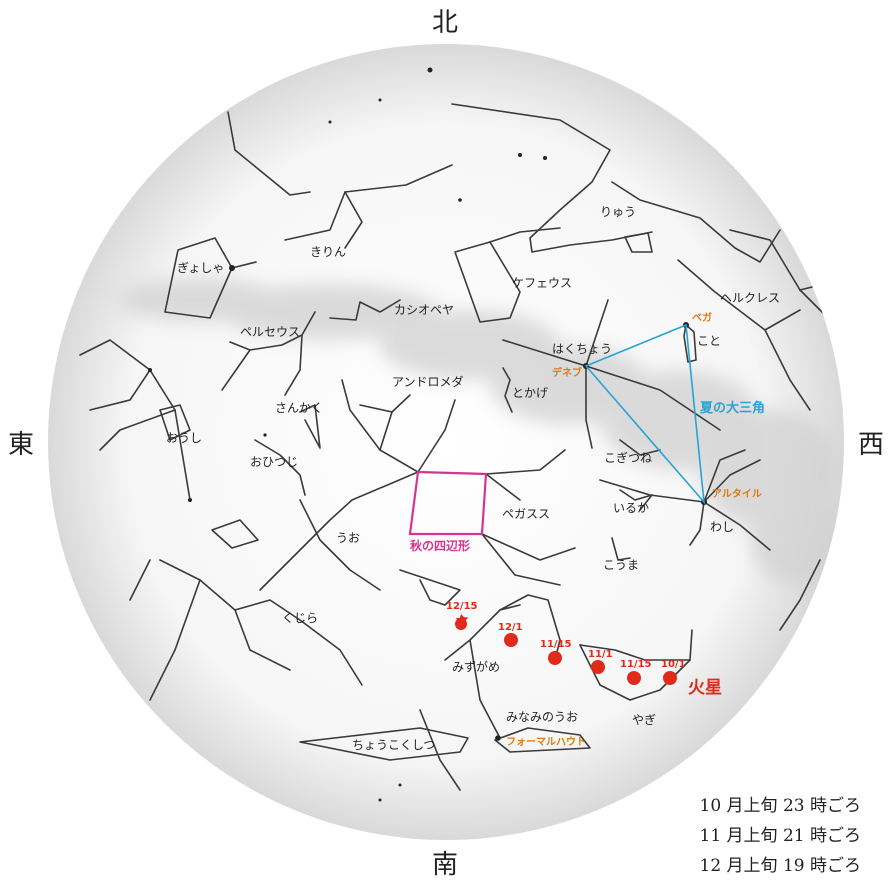  Describe the element at coordinates (673, 672) in the screenshot. I see `mars-marker-10-1: 10/1` at that location.